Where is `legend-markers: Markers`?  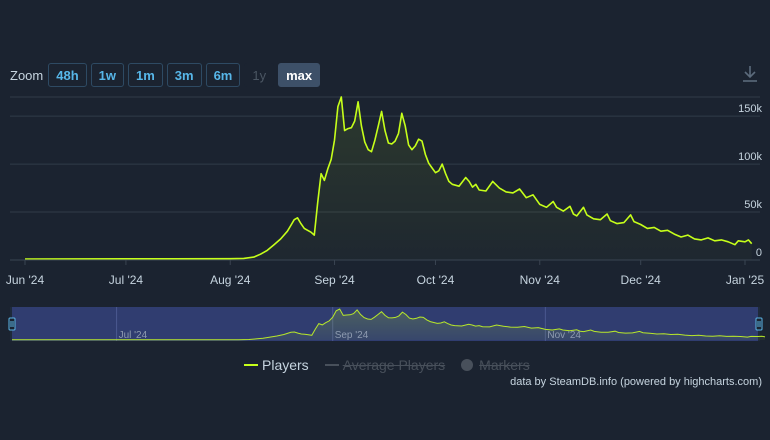
legend-markers: Markers is located at coordinates (495, 365).